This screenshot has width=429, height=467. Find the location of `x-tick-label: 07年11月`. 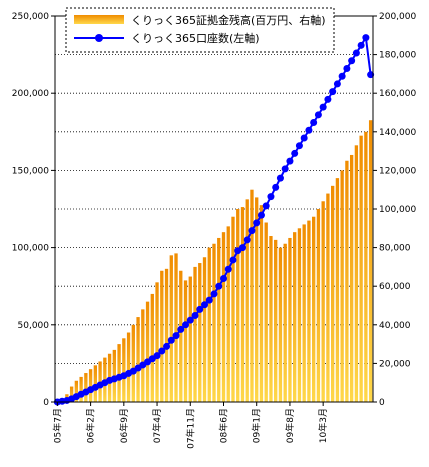

x-tick-label: 07年11月 is located at coordinates (190, 428).